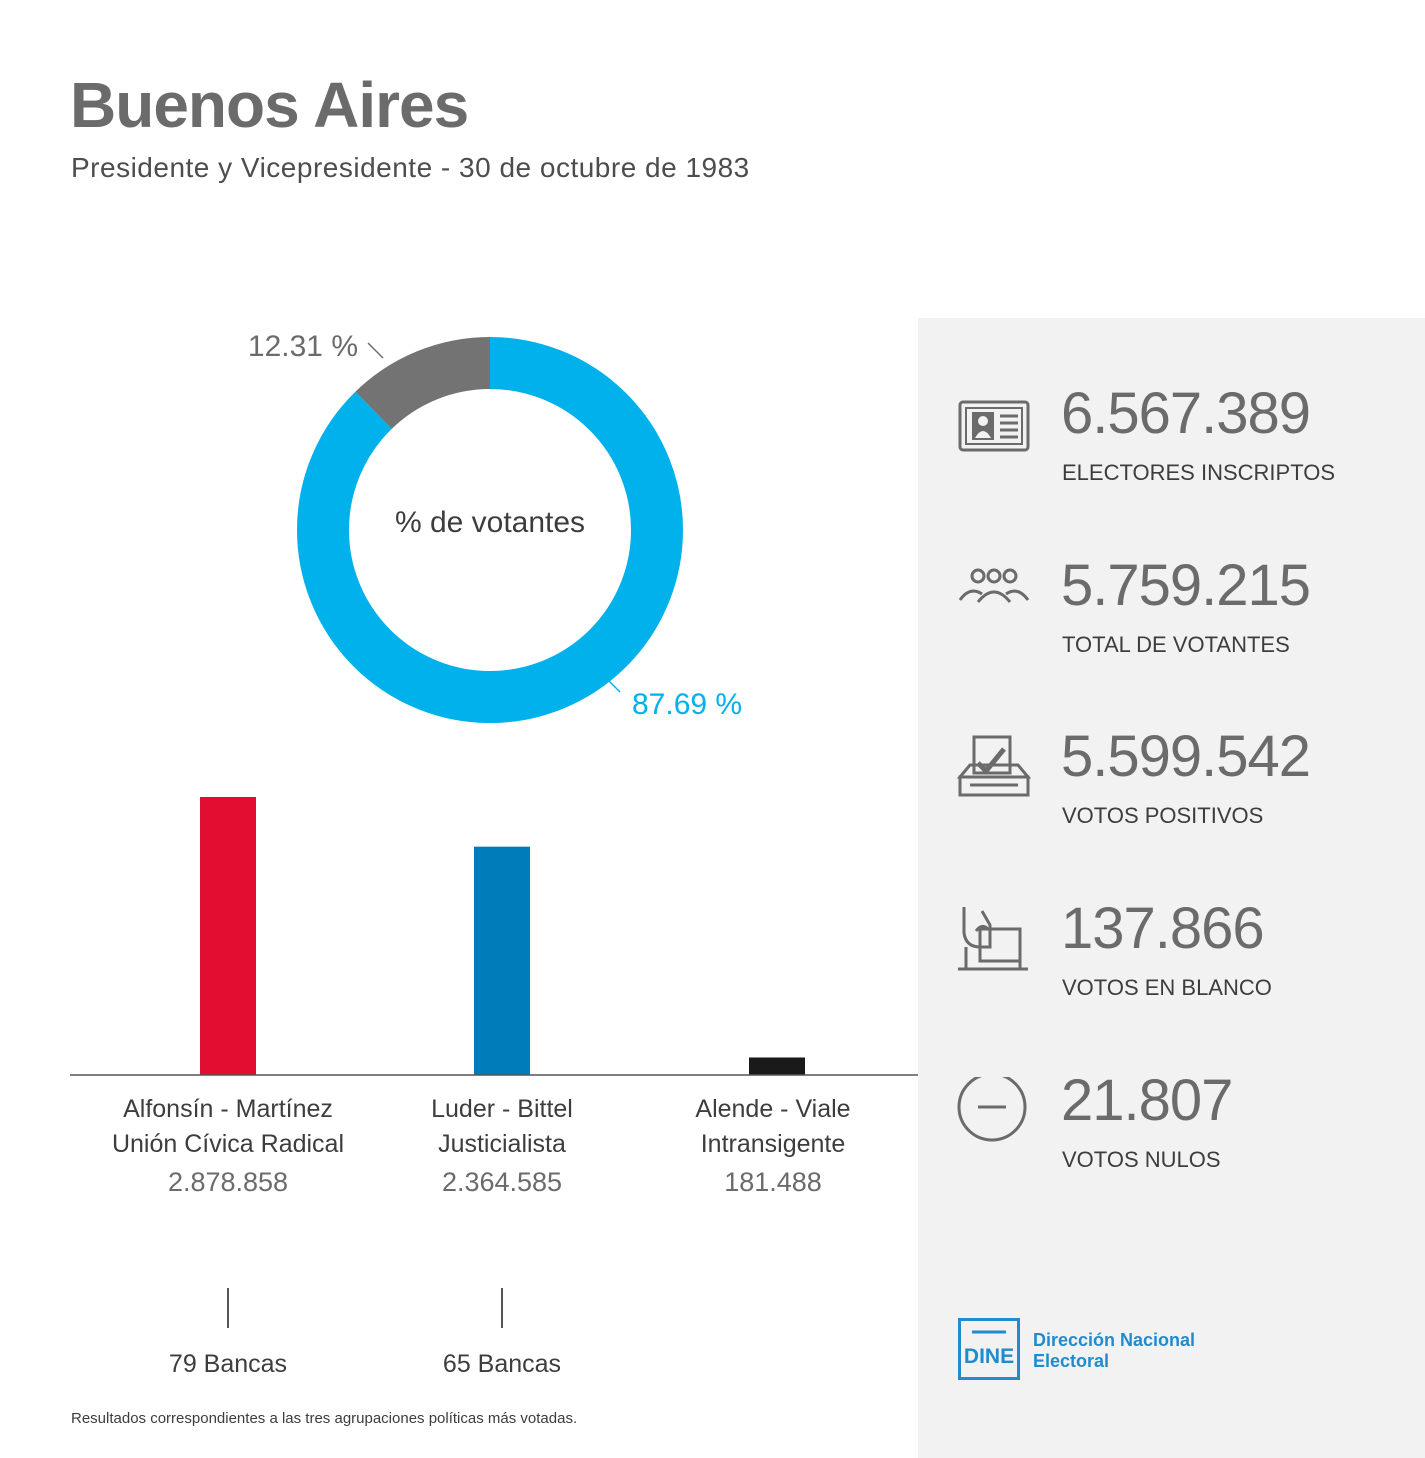 Image resolution: width=1425 pixels, height=1458 pixels. What do you see at coordinates (1141, 1159) in the screenshot?
I see `stat-label: VOTOS NULOS` at bounding box center [1141, 1159].